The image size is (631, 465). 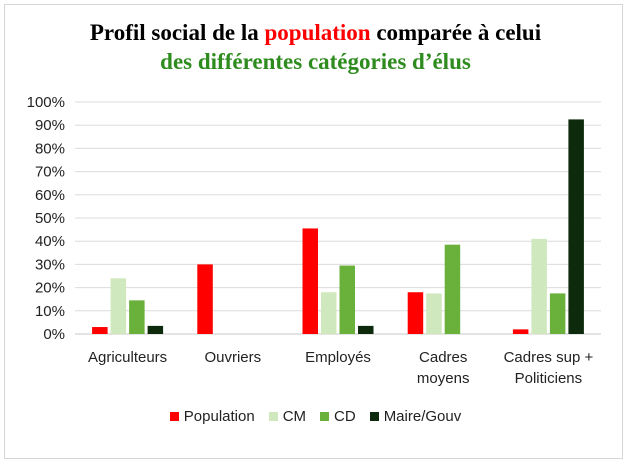 I want to click on legend-item: Maire/Gouv, so click(x=415, y=416).